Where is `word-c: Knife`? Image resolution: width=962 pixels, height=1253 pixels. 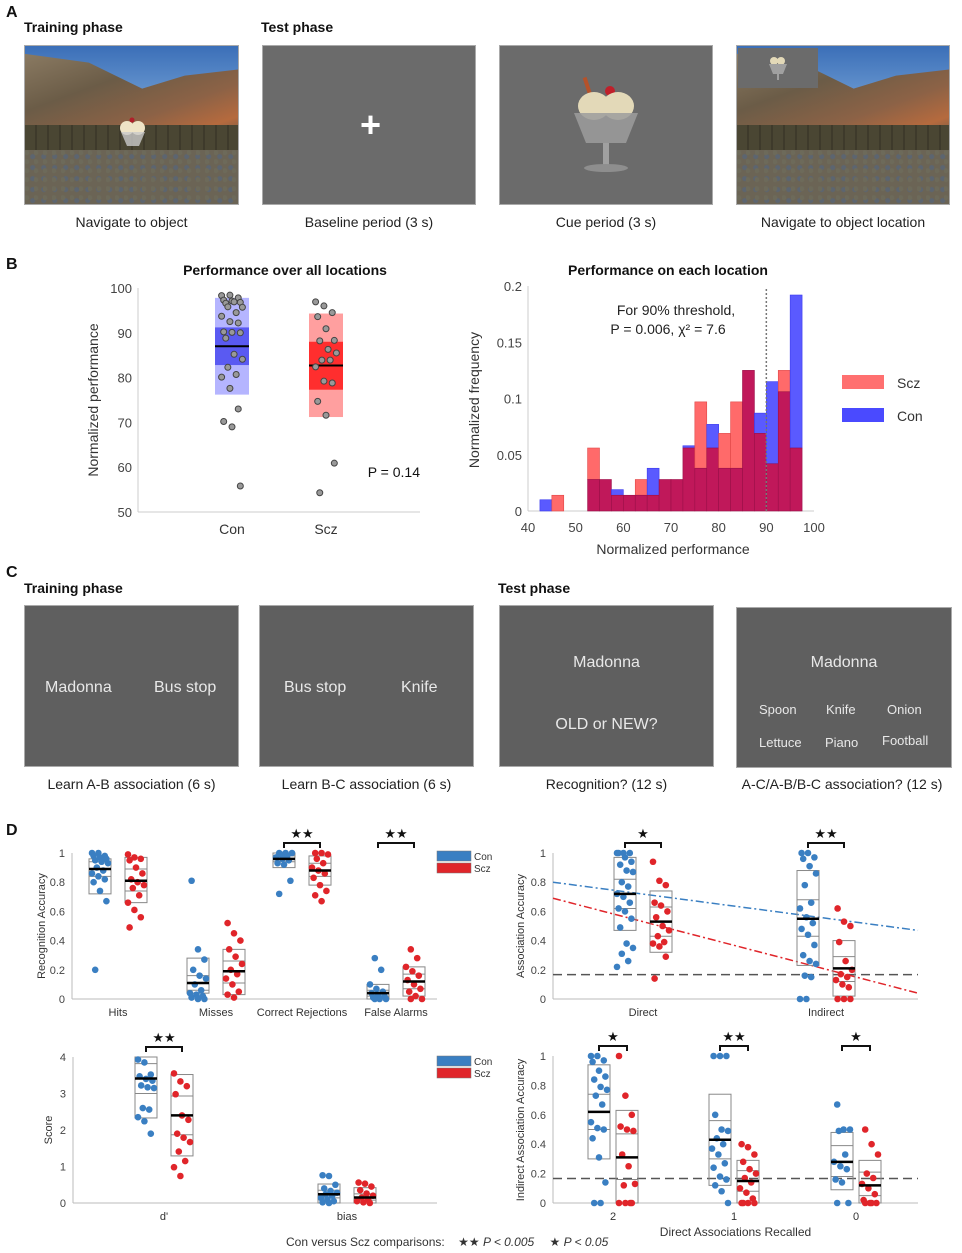
word-c: Knife is located at coordinates (419, 687).